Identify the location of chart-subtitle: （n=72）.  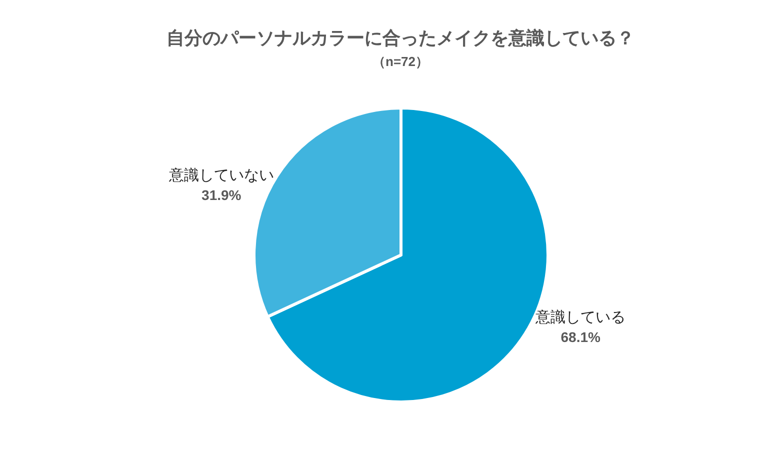
(400, 61).